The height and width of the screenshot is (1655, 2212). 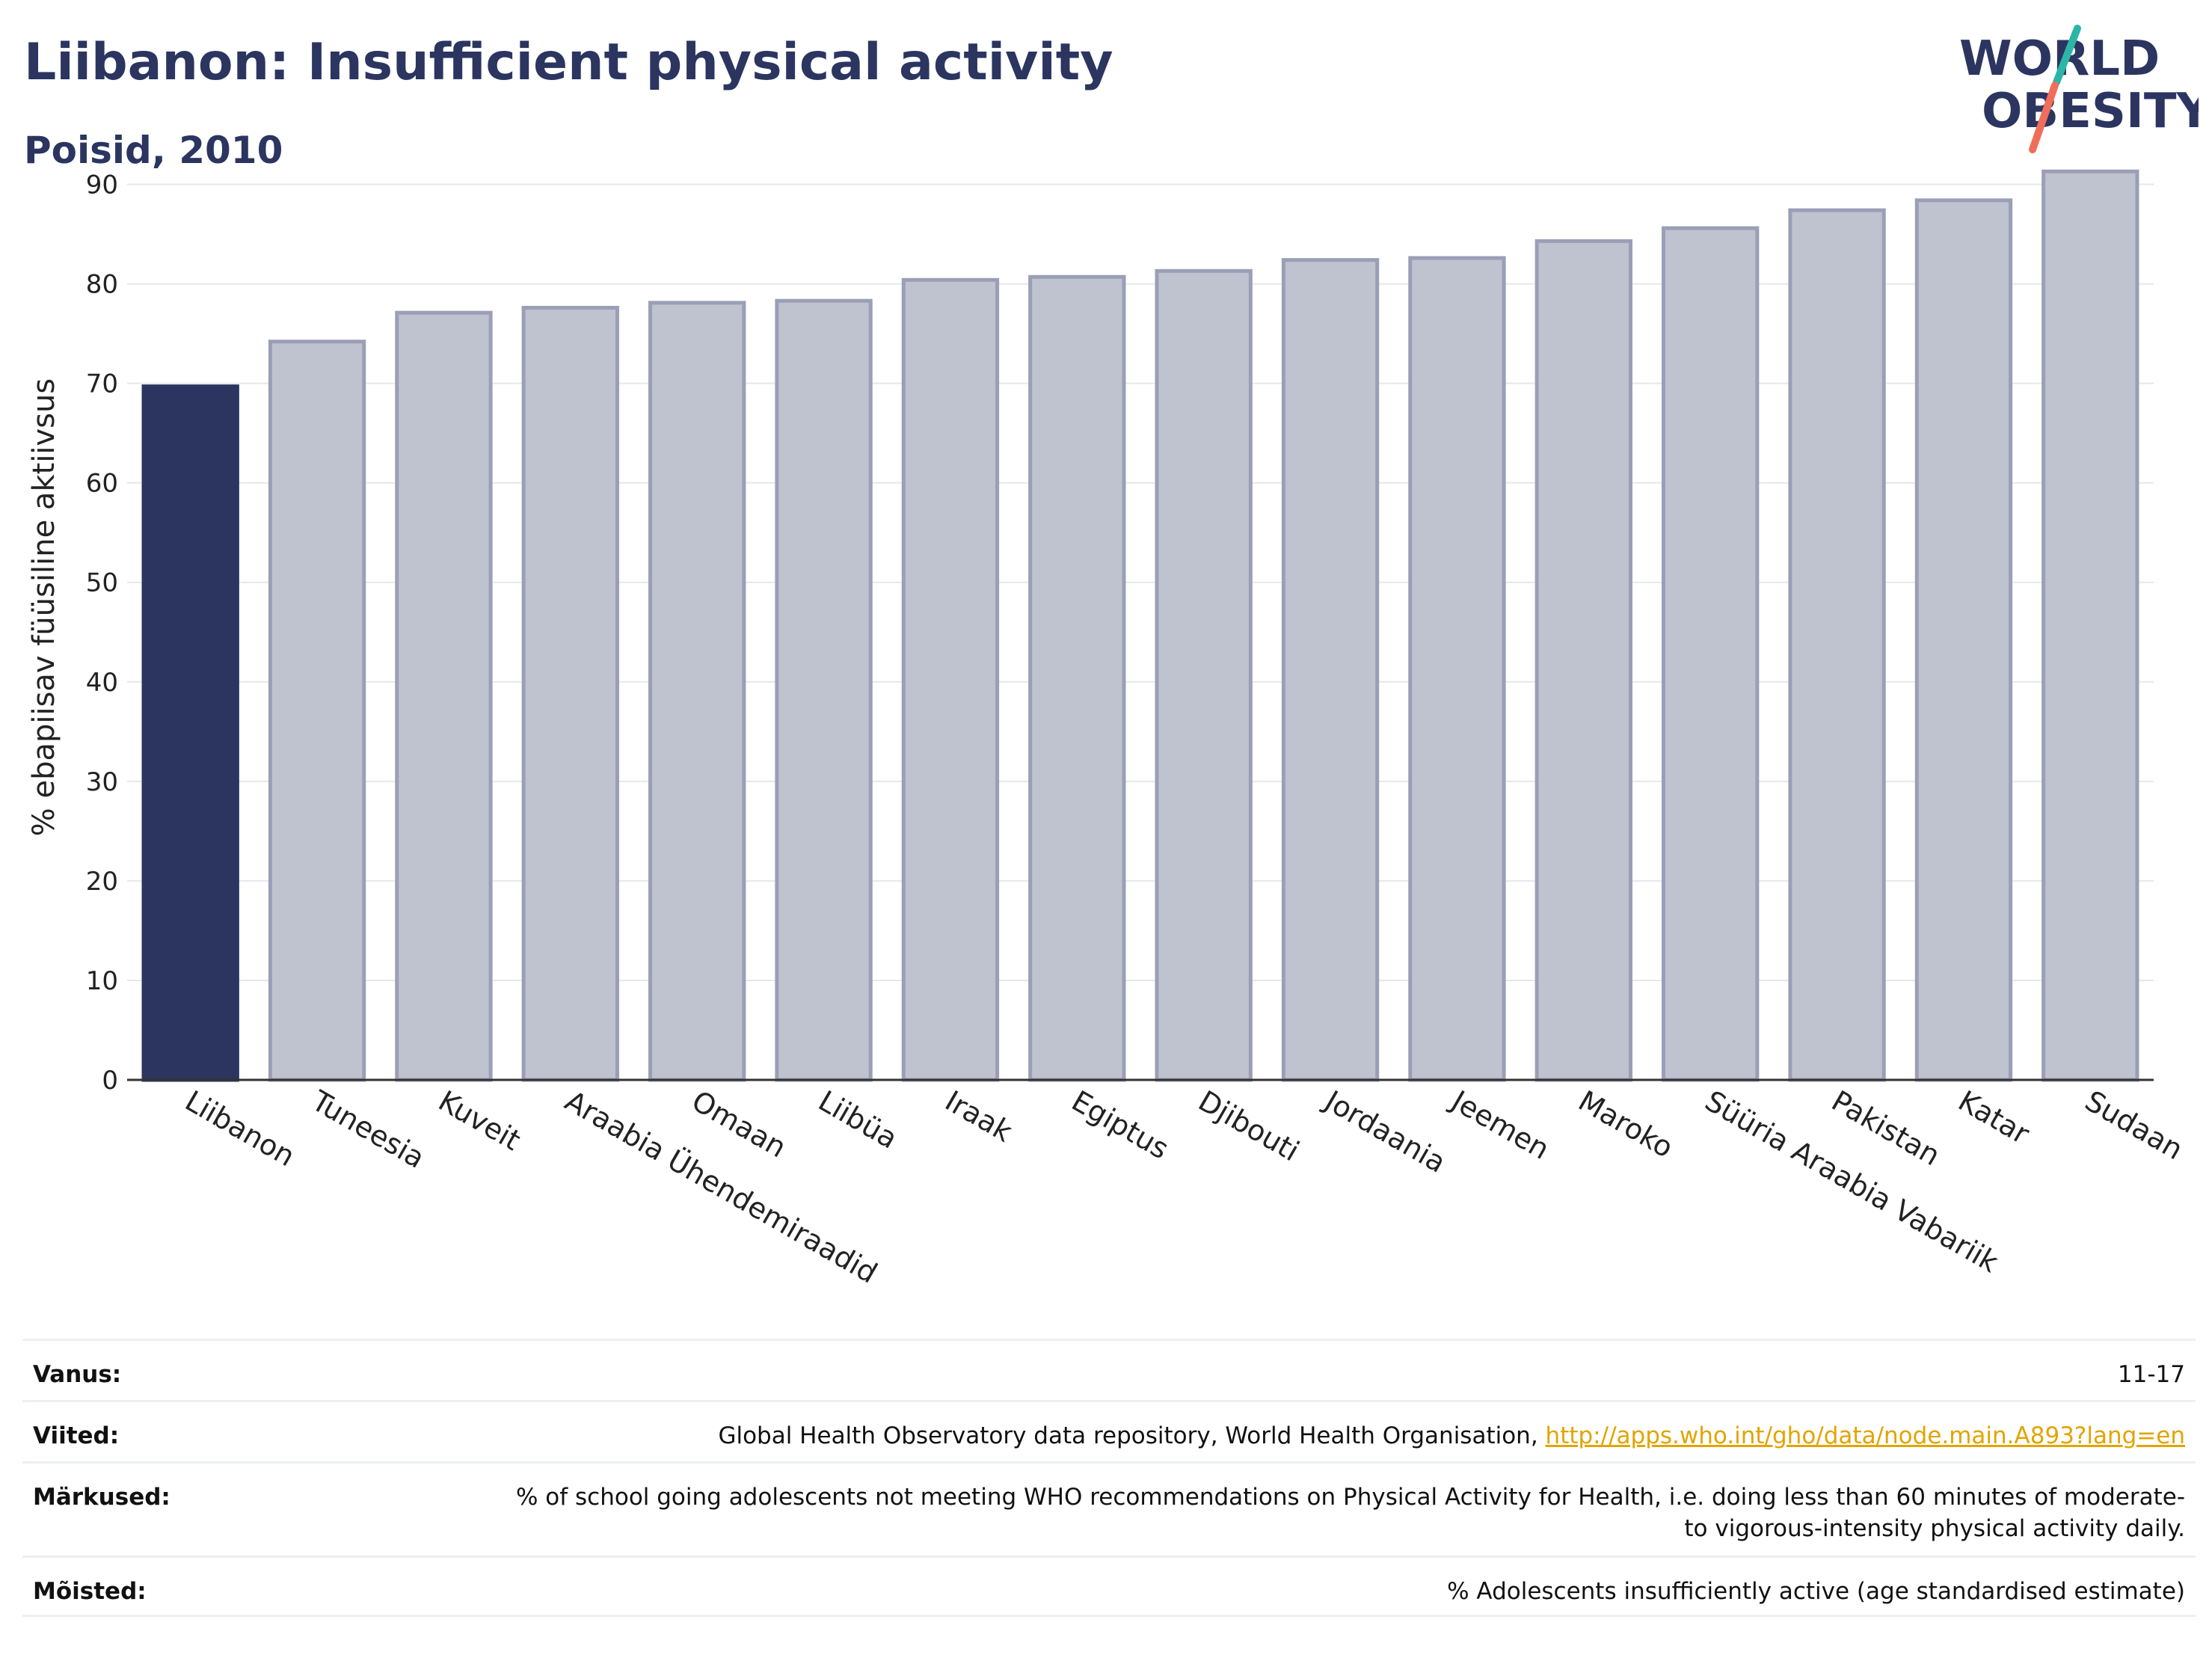 What do you see at coordinates (102, 185) in the screenshot?
I see `y-tick-label: 90` at bounding box center [102, 185].